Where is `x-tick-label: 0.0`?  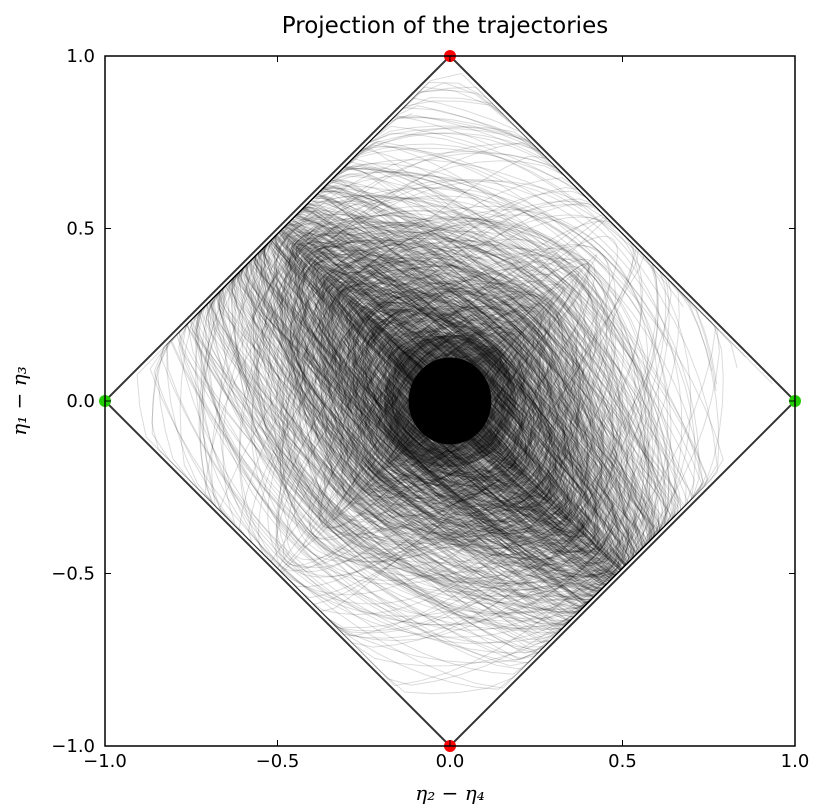
x-tick-label: 0.0 is located at coordinates (450, 761).